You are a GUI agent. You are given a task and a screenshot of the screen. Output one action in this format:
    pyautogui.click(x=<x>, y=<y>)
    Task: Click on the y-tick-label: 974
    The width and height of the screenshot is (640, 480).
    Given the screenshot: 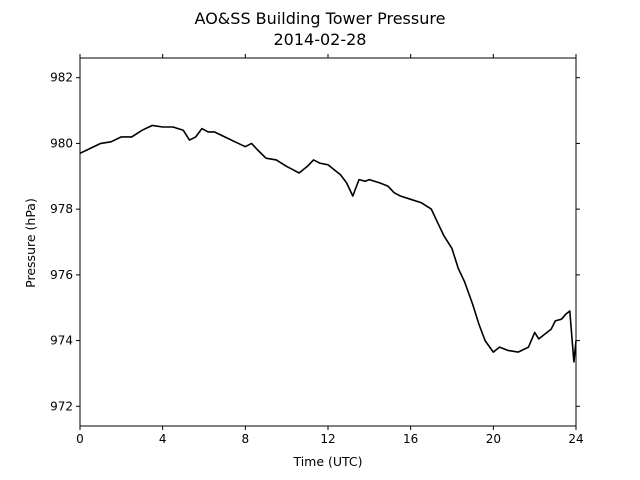 What is the action you would take?
    pyautogui.click(x=61, y=341)
    